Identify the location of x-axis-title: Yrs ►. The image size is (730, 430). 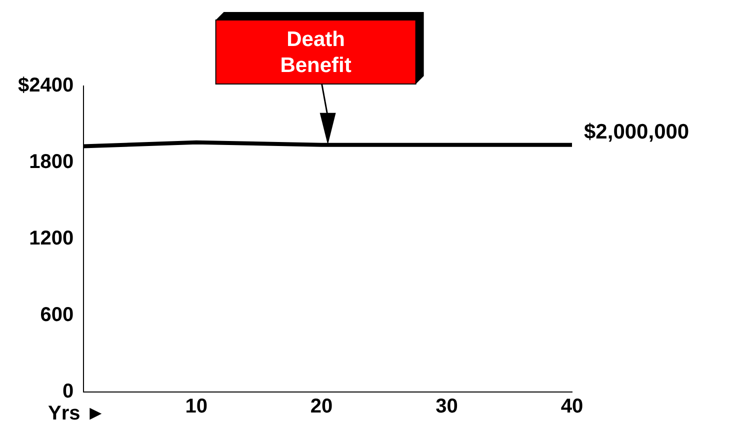
(77, 413).